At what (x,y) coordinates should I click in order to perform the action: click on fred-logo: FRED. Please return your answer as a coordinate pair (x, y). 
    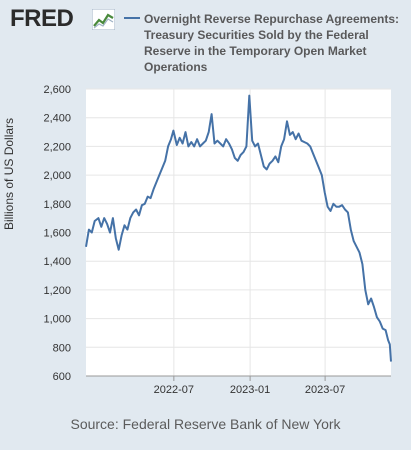
    Looking at the image, I should click on (42, 18).